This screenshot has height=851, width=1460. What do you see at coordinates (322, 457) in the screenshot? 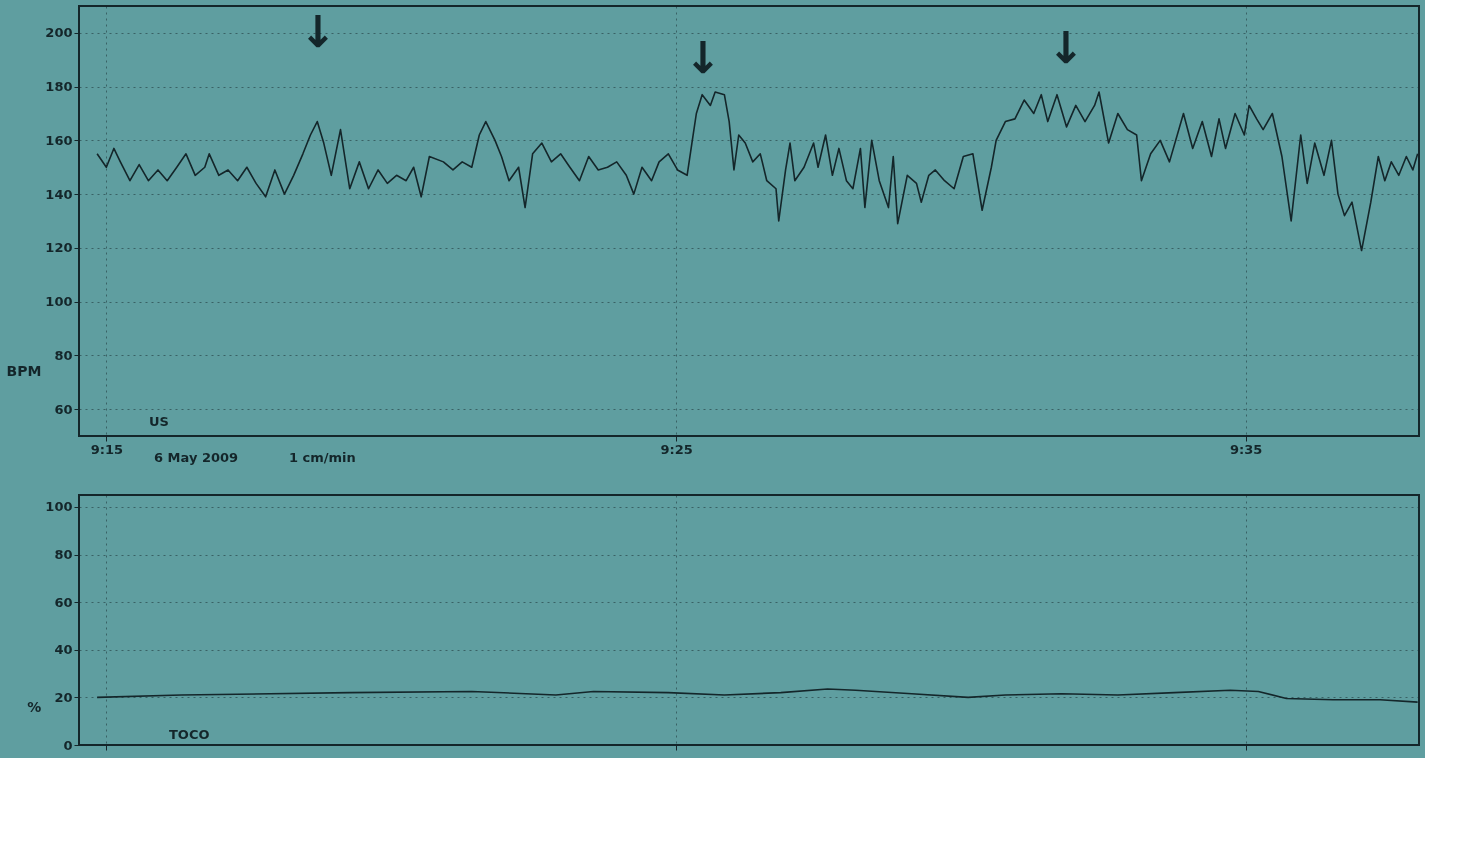
I see `text: 1 cm/min` at bounding box center [322, 457].